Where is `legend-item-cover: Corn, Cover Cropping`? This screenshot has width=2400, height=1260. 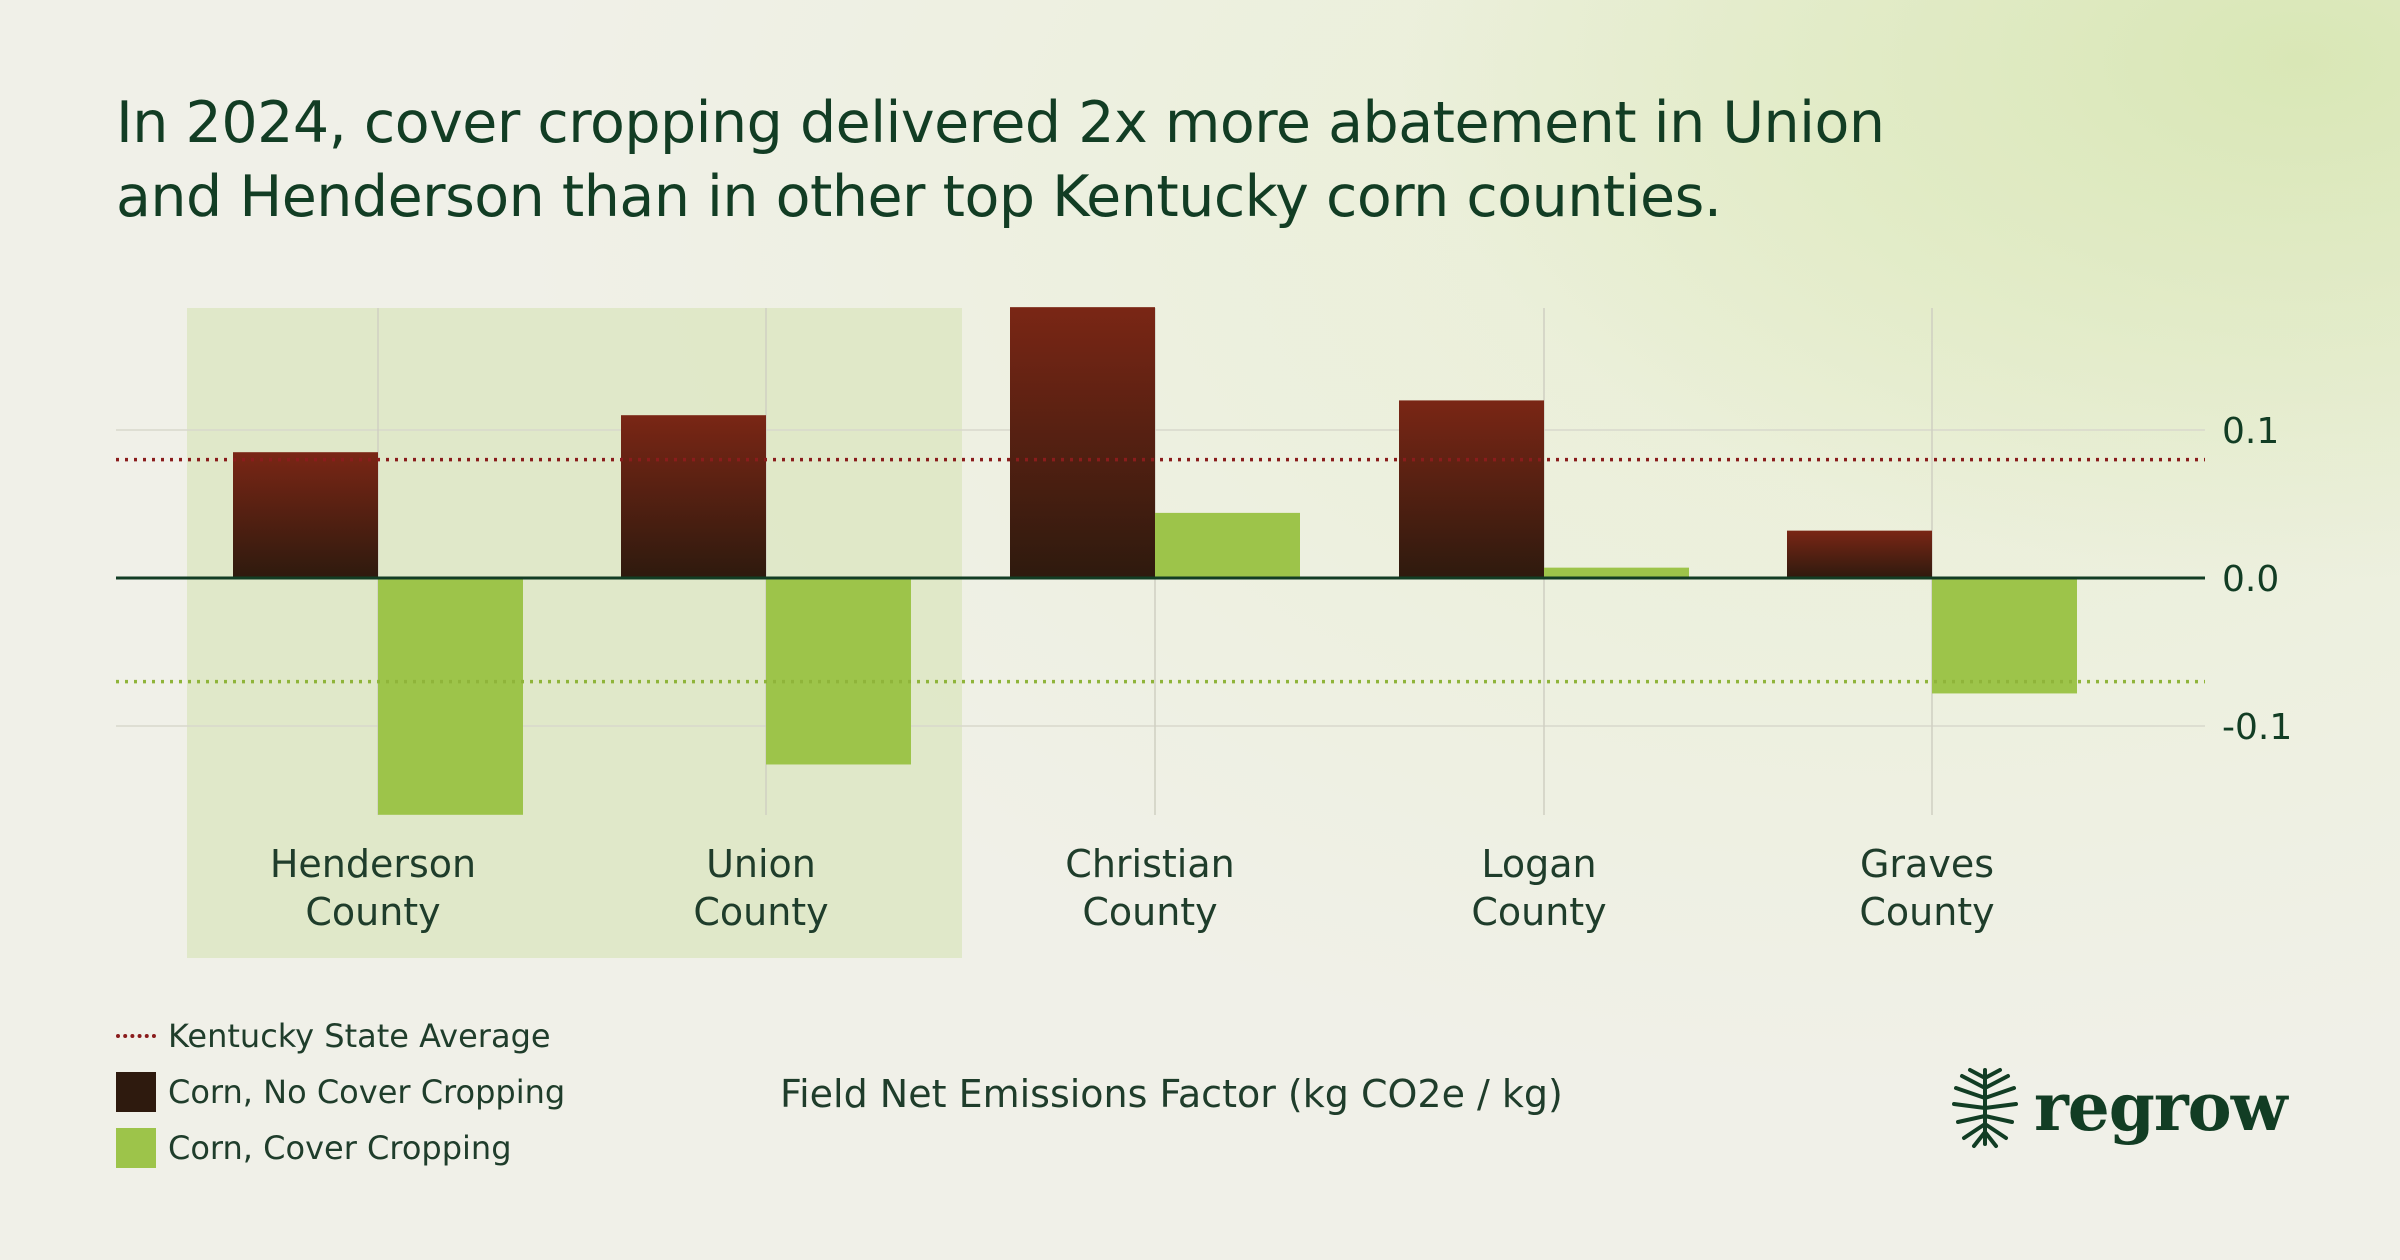
legend-item-cover: Corn, Cover Cropping is located at coordinates (340, 1148).